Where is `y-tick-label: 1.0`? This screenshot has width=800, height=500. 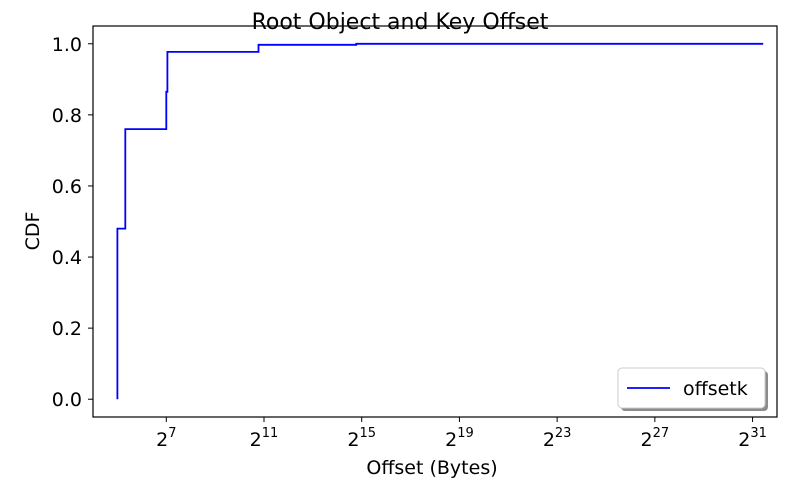
y-tick-label: 1.0 is located at coordinates (67, 45).